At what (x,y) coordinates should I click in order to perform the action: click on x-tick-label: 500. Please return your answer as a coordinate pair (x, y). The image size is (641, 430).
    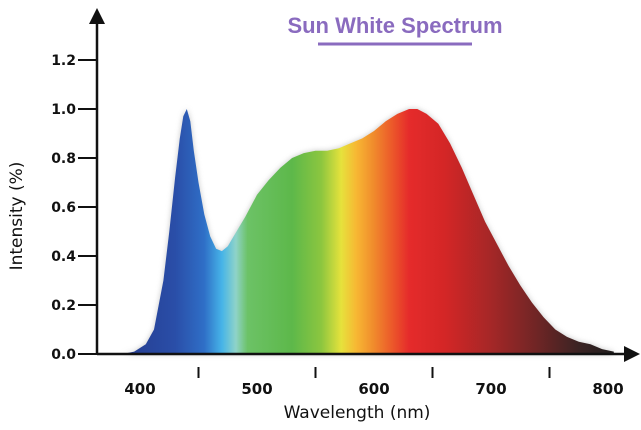
    Looking at the image, I should click on (256, 389).